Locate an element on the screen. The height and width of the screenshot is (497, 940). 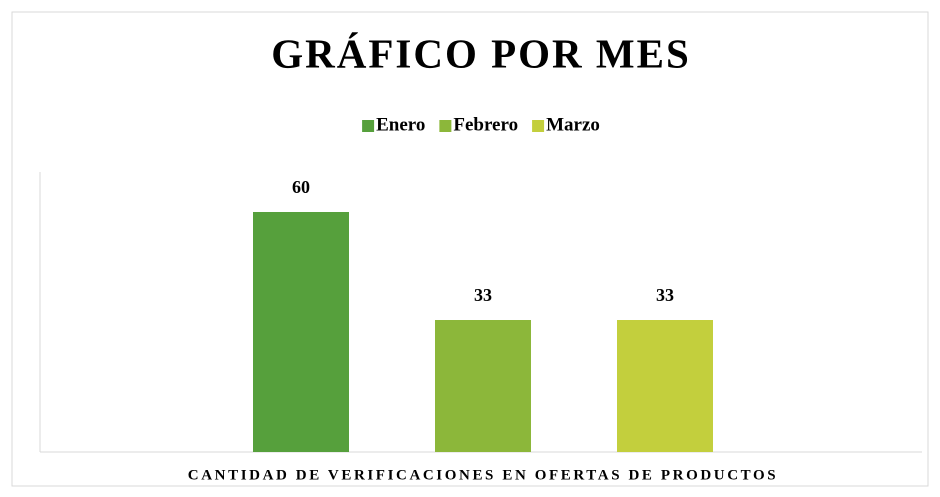
chart-title: GRÁFICO POR MES is located at coordinates (481, 53).